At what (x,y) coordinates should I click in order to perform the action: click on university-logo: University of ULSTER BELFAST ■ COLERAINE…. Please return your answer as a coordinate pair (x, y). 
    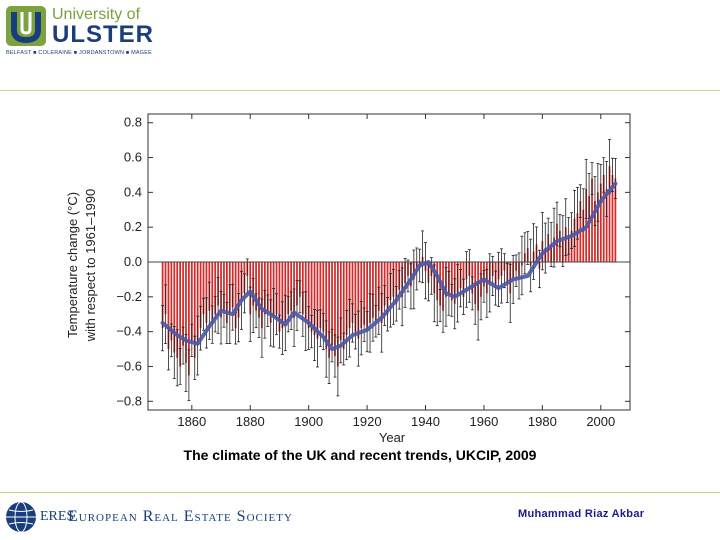
    Looking at the image, I should click on (79, 32).